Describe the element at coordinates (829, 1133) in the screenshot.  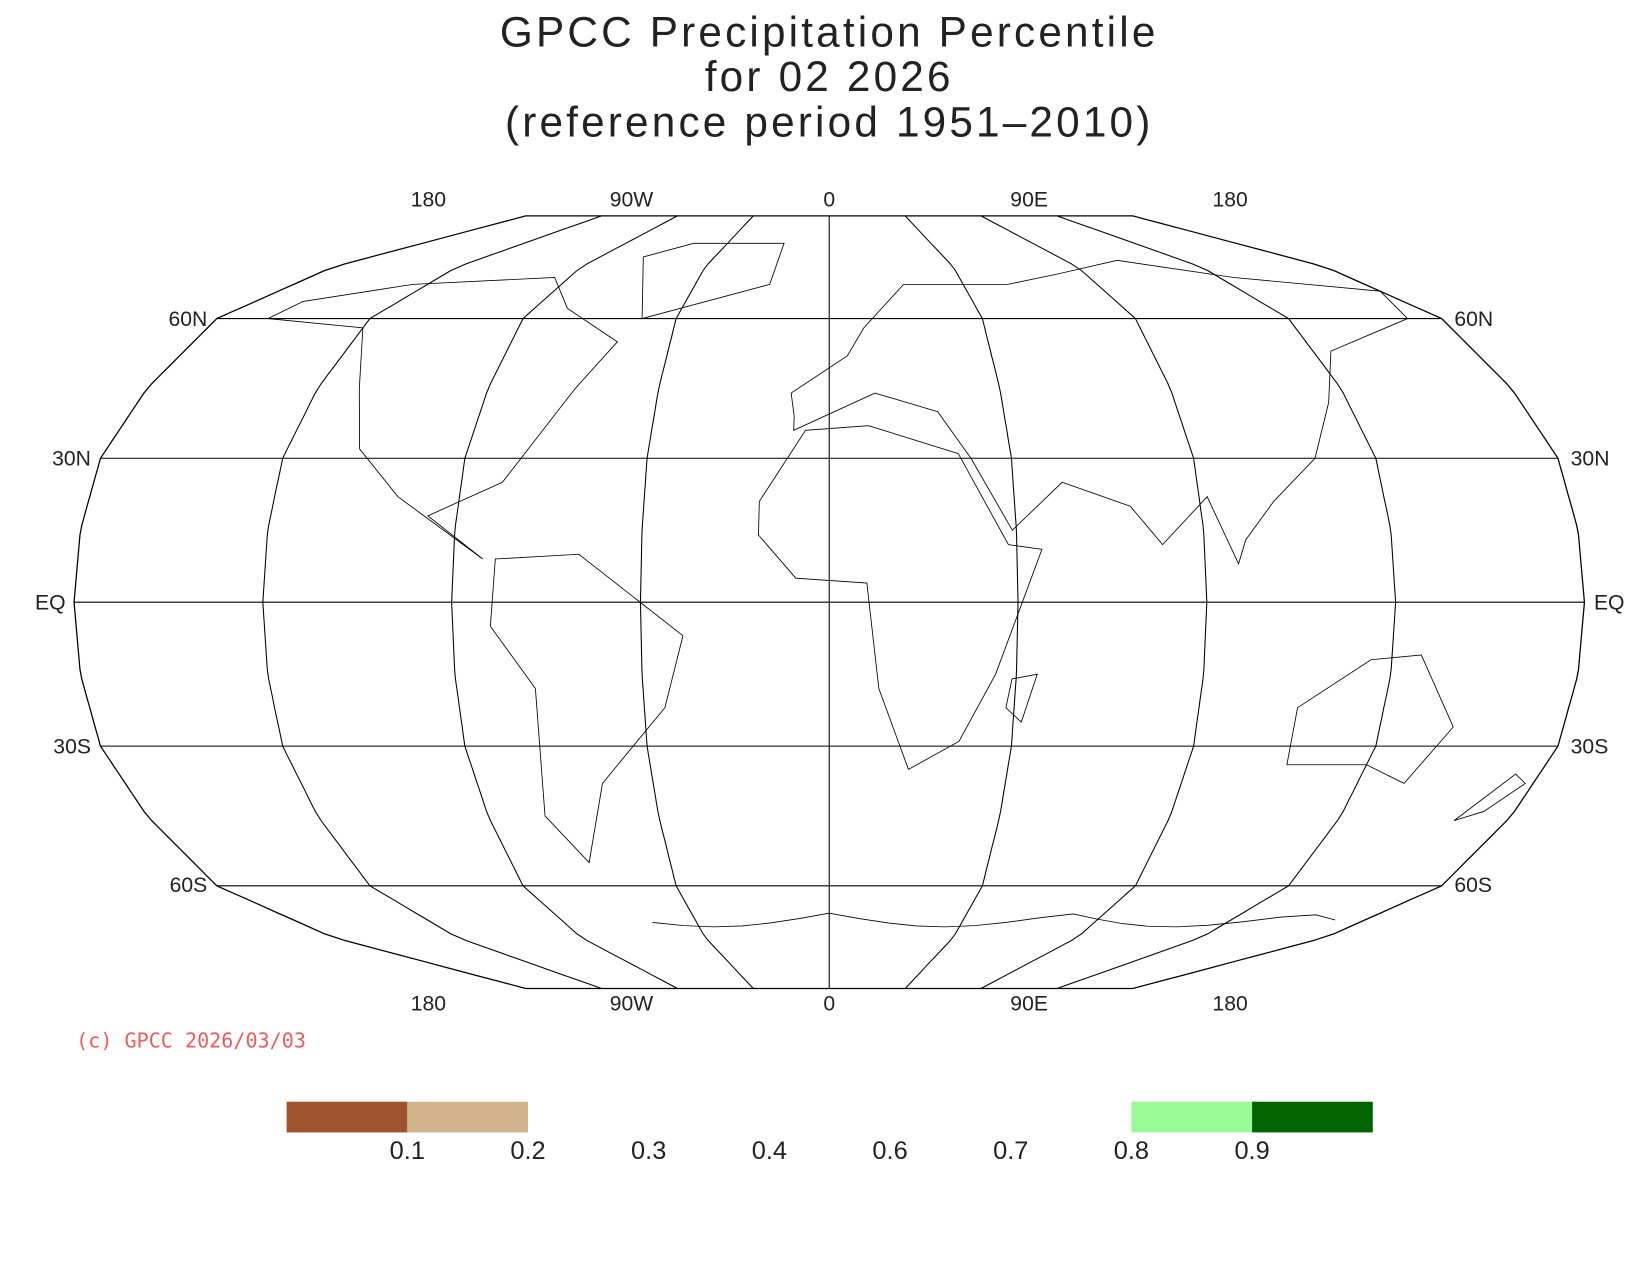
I see `colorbar: 0.1 0.2 0.3 0.4 0.6 0.7 0.8 0.9` at that location.